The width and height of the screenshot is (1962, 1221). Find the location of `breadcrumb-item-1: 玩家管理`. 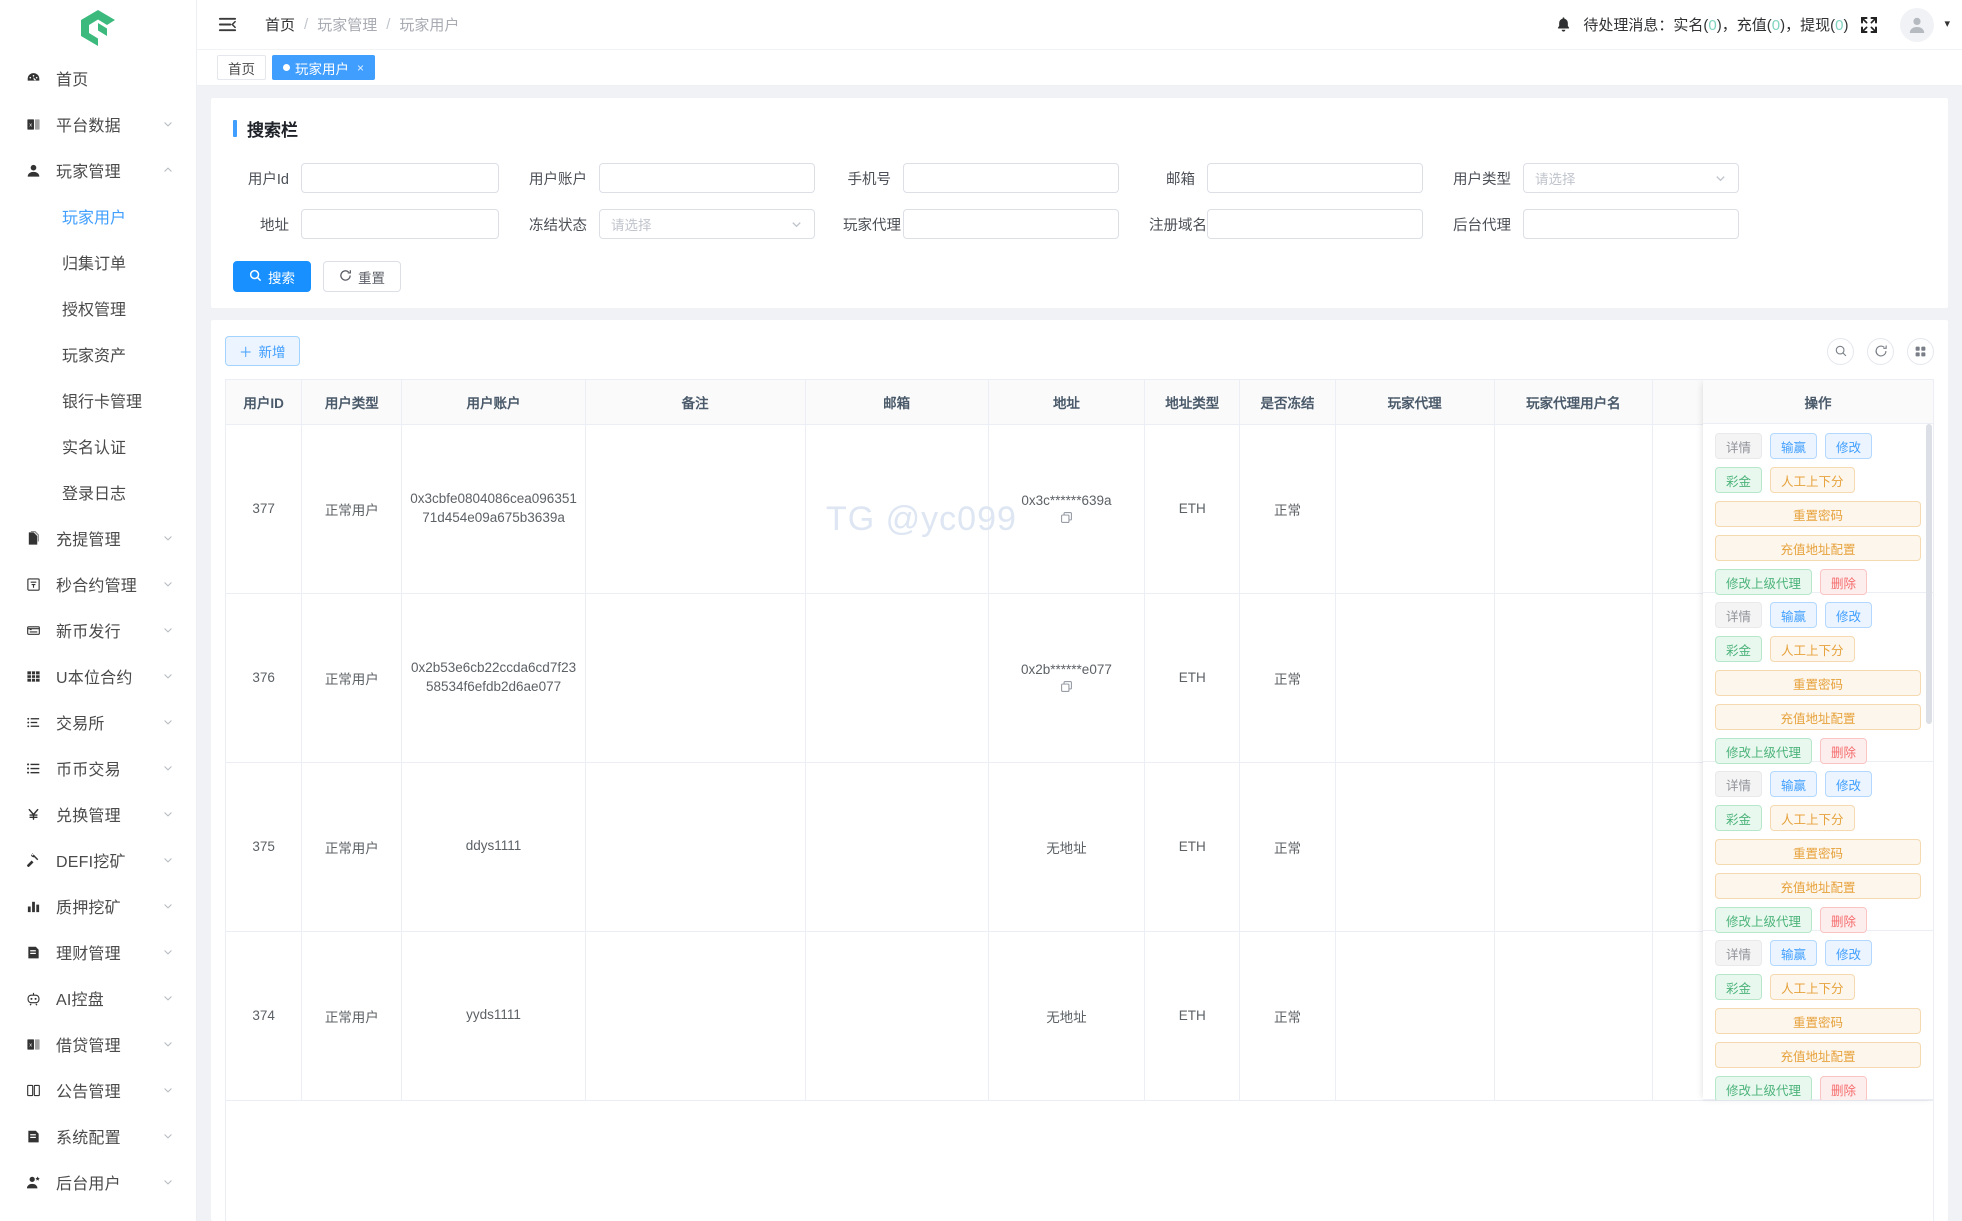

breadcrumb-item-1: 玩家管理 is located at coordinates (347, 25).